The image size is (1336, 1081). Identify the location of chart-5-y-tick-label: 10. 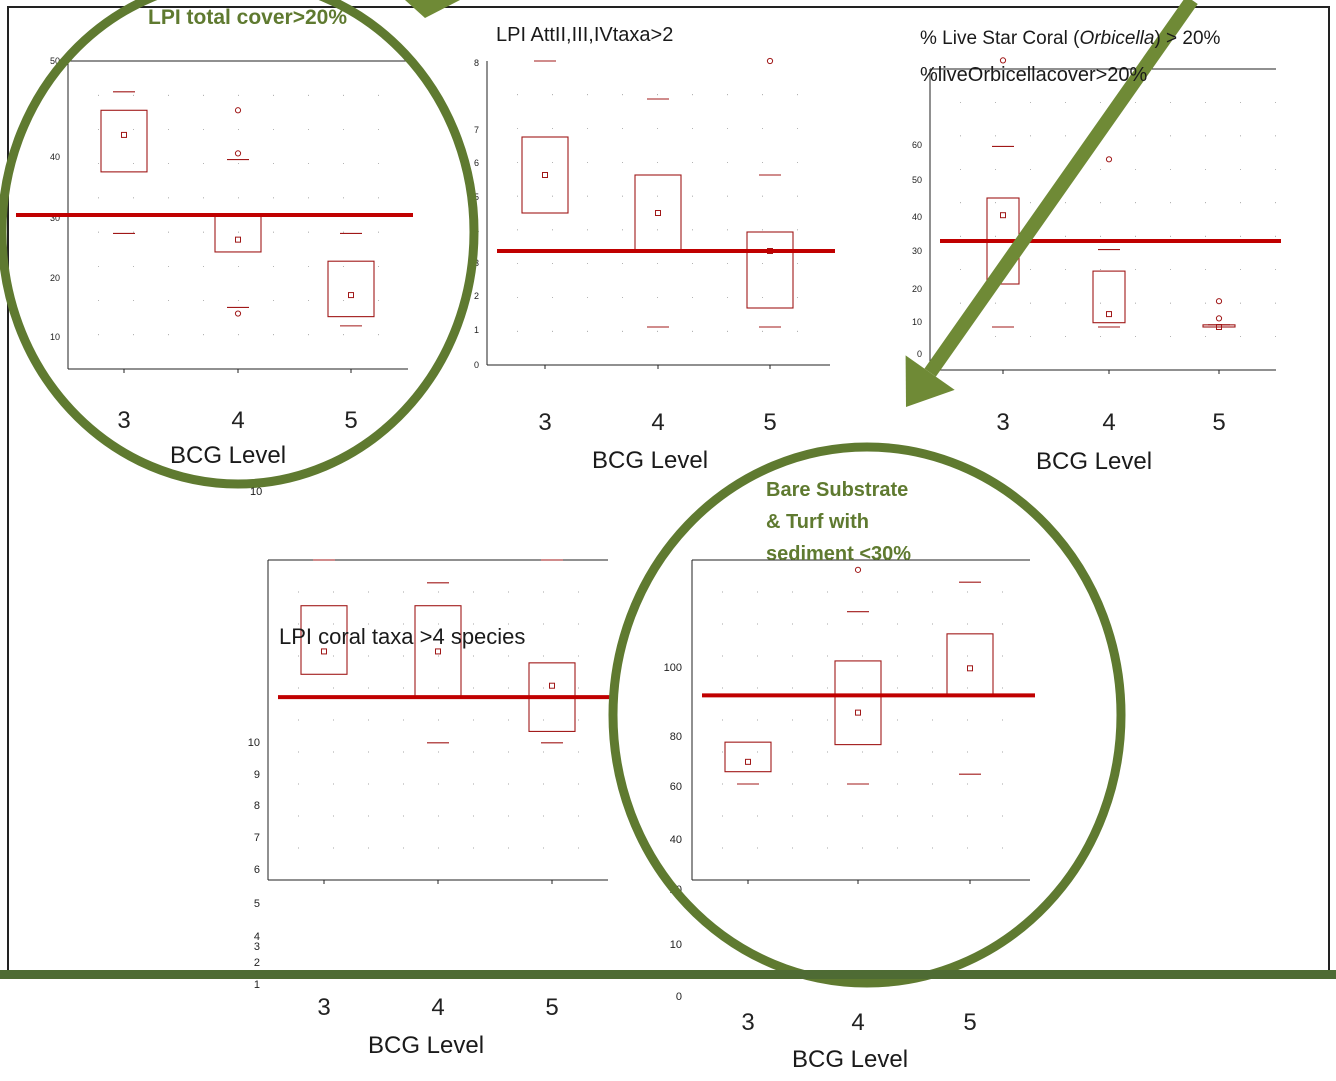
(676, 945).